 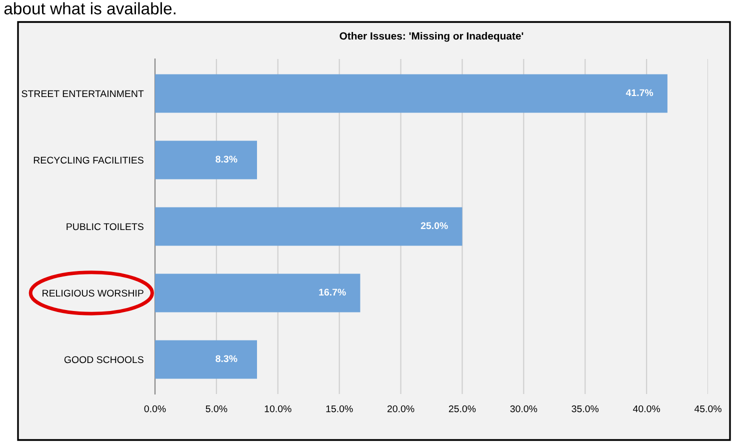 What do you see at coordinates (278, 408) in the screenshot?
I see `x-tick-label: 10.0%` at bounding box center [278, 408].